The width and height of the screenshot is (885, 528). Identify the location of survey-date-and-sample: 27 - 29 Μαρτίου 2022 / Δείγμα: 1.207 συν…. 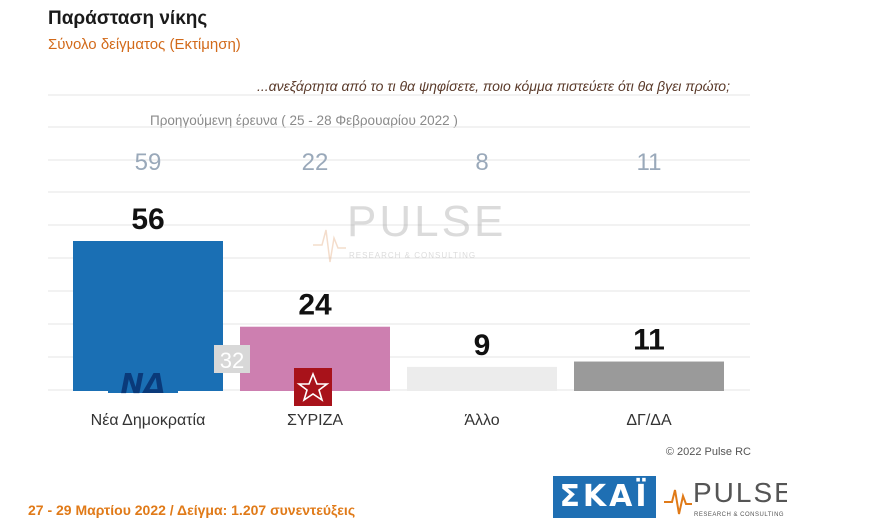
(192, 510).